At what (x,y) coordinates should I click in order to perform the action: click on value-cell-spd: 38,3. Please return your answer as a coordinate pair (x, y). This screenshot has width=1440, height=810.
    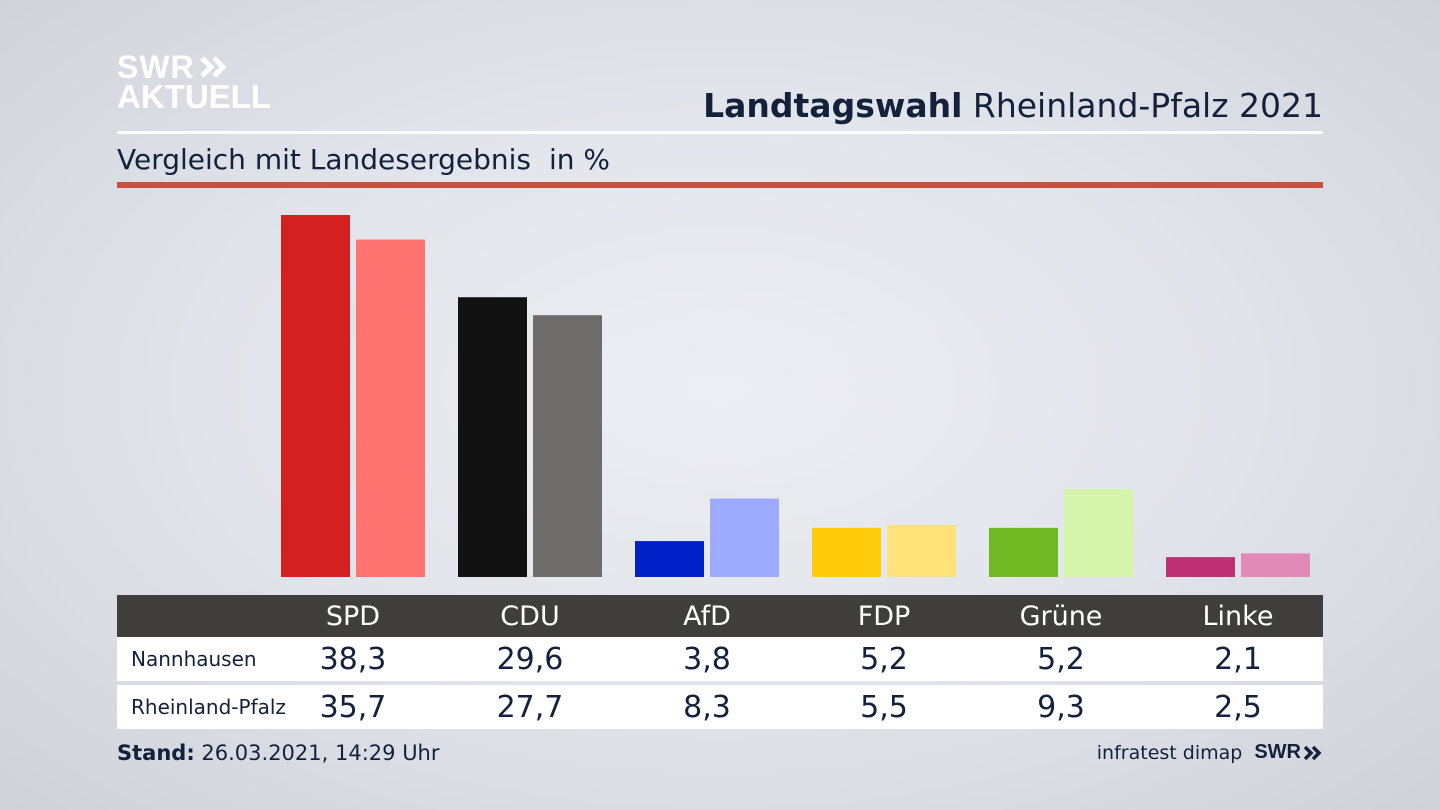
    Looking at the image, I should click on (353, 659).